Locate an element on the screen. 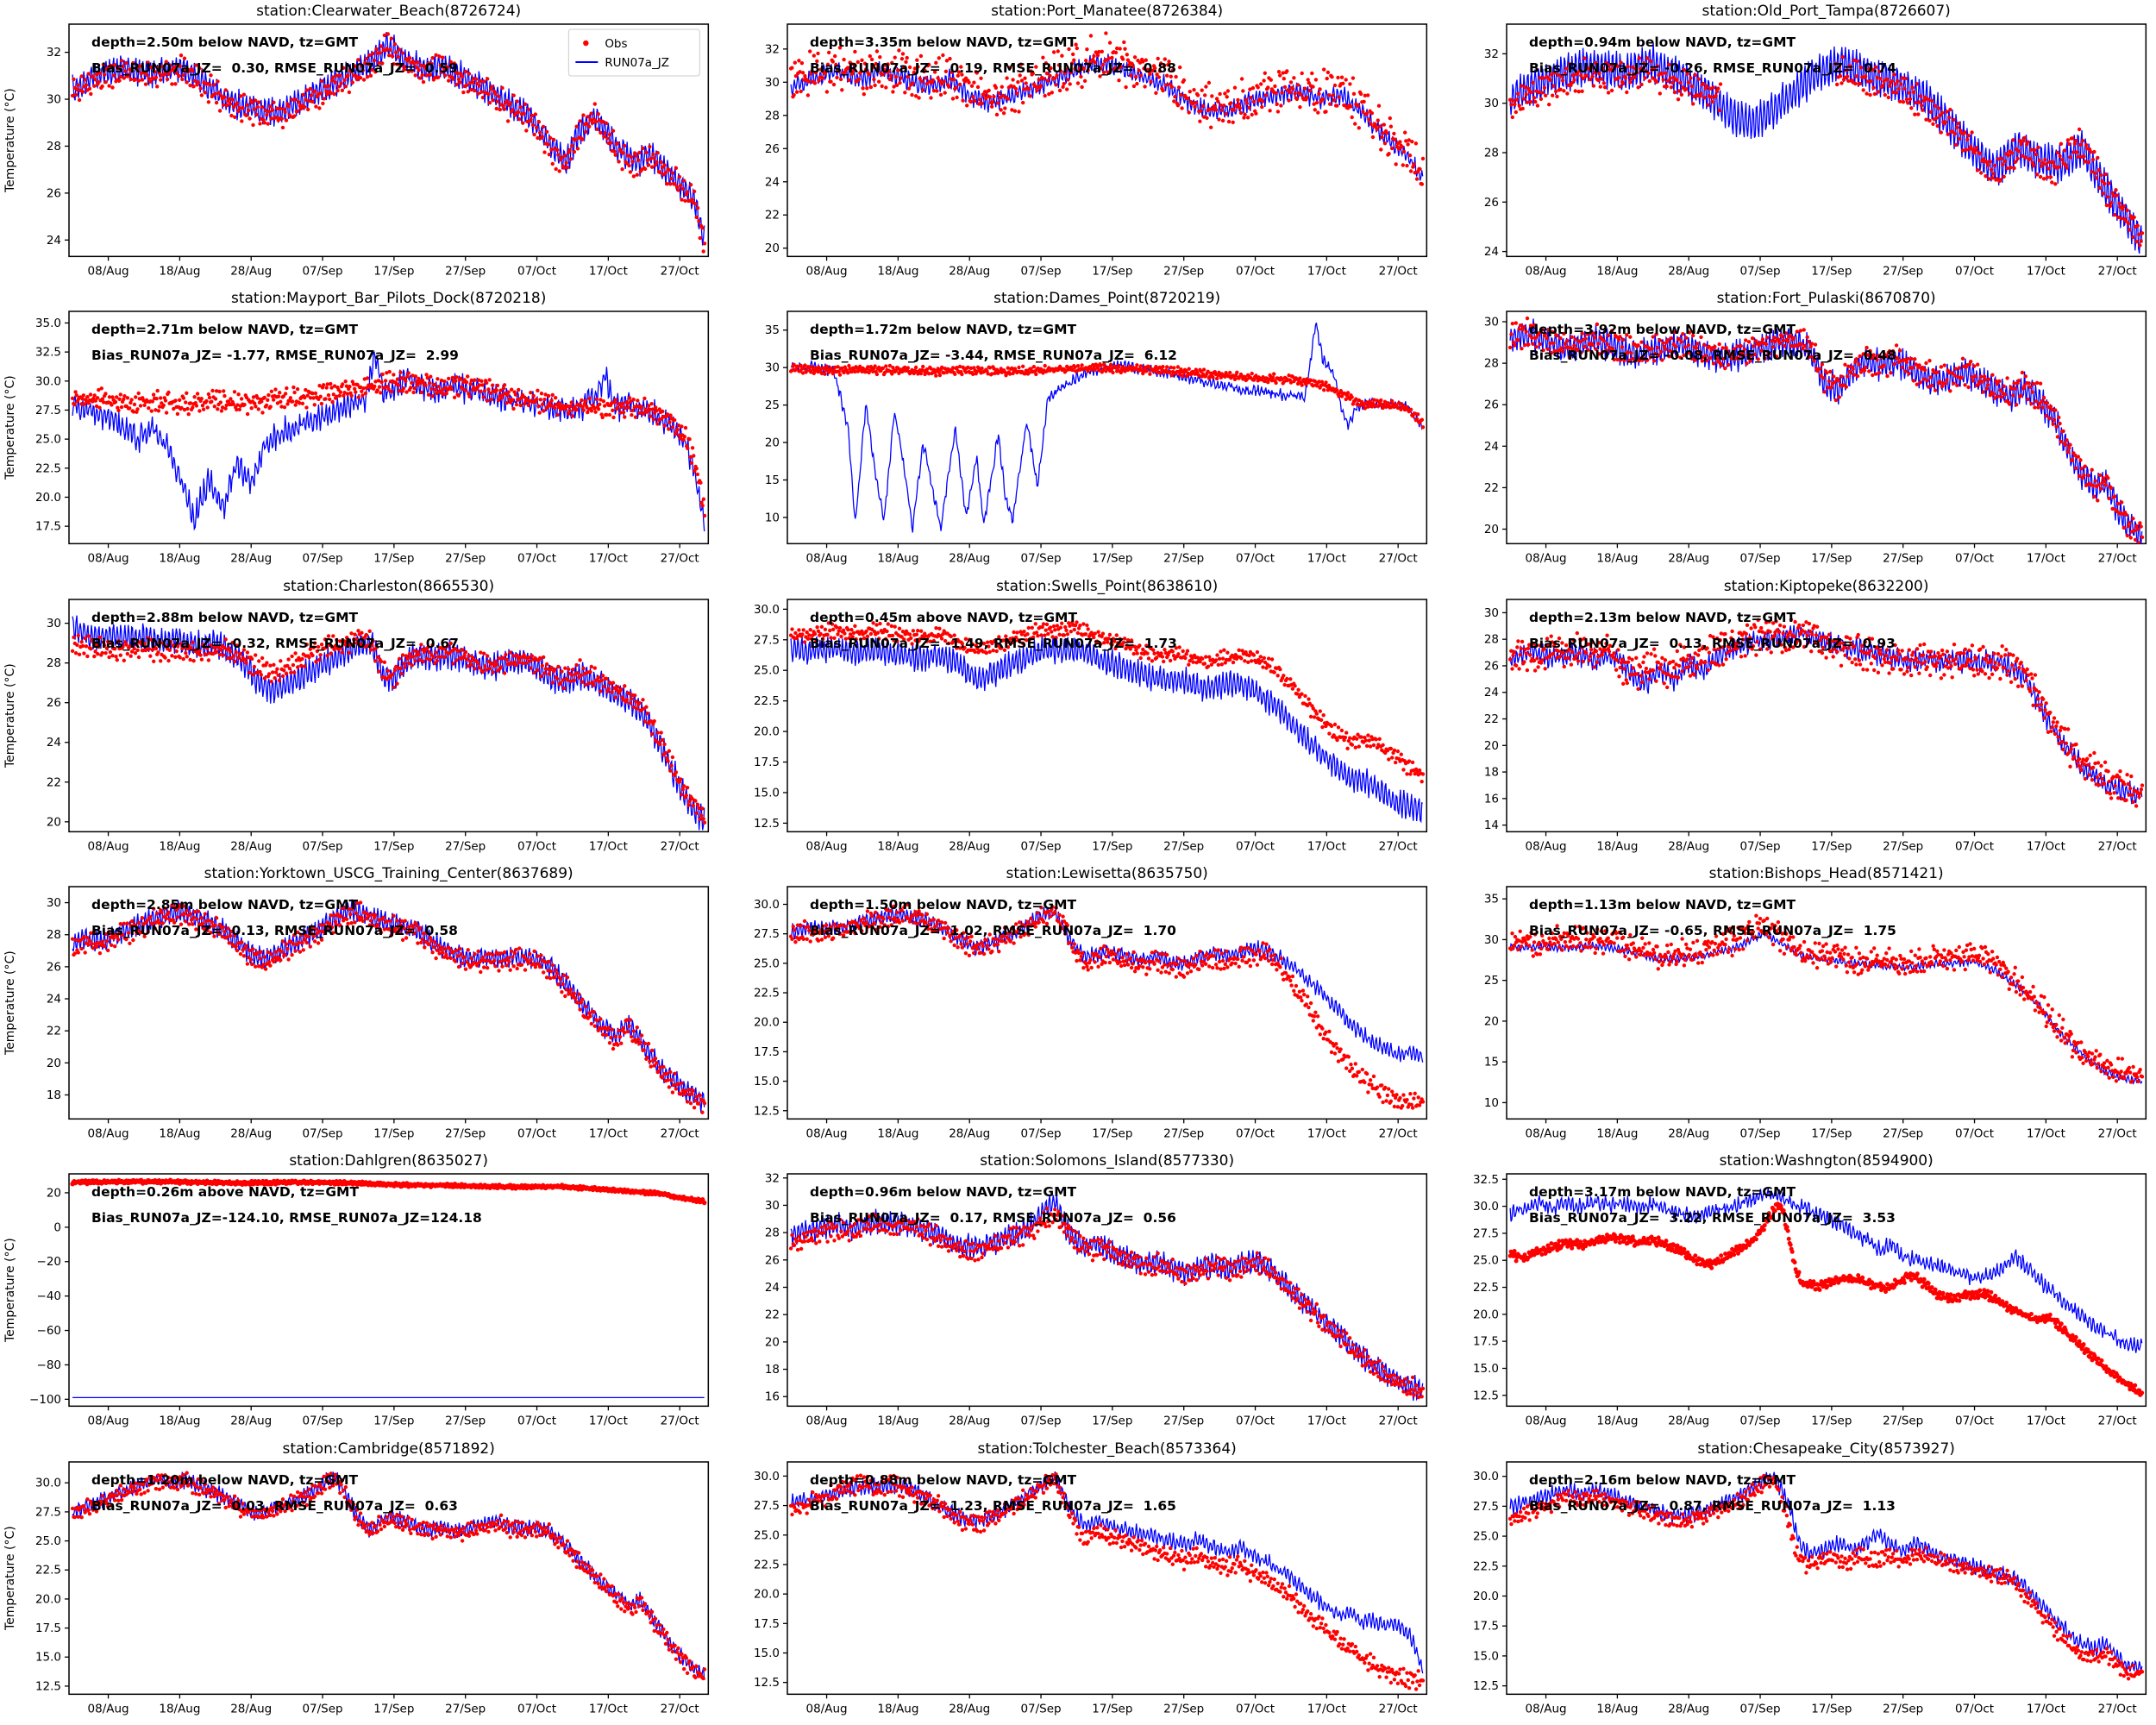 The width and height of the screenshot is (2156, 1725). y-axis-tick-label: 20.0 is located at coordinates (767, 731).